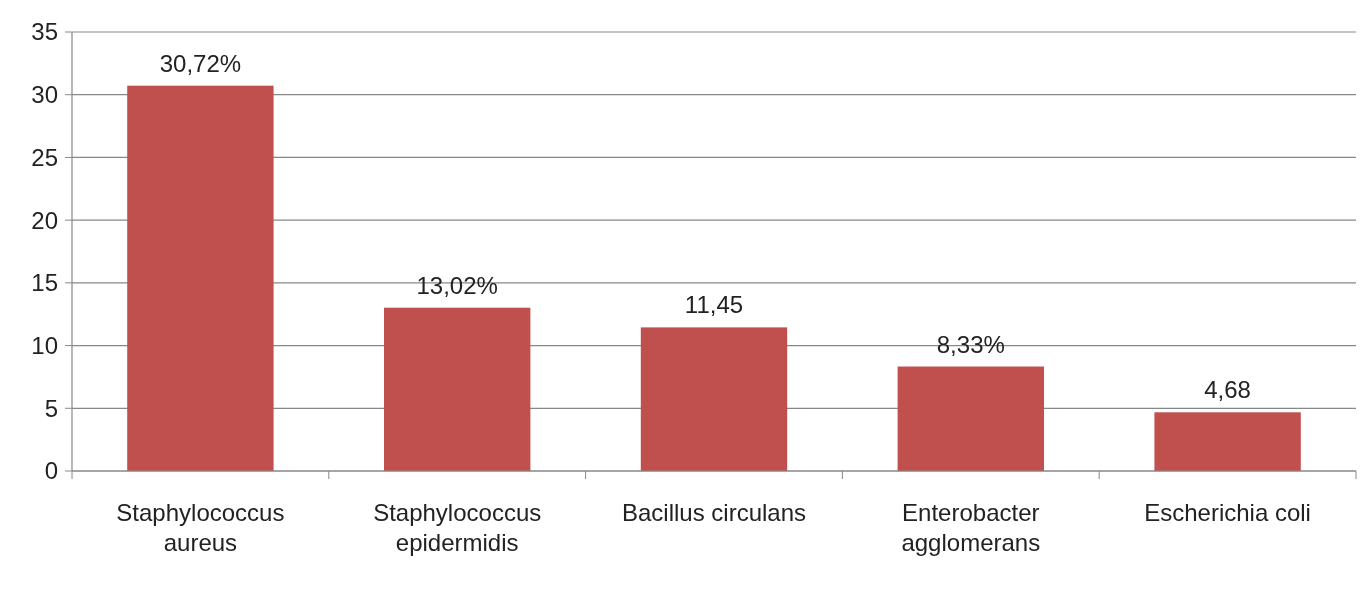  Describe the element at coordinates (457, 285) in the screenshot. I see `data-label: 13,02%` at that location.